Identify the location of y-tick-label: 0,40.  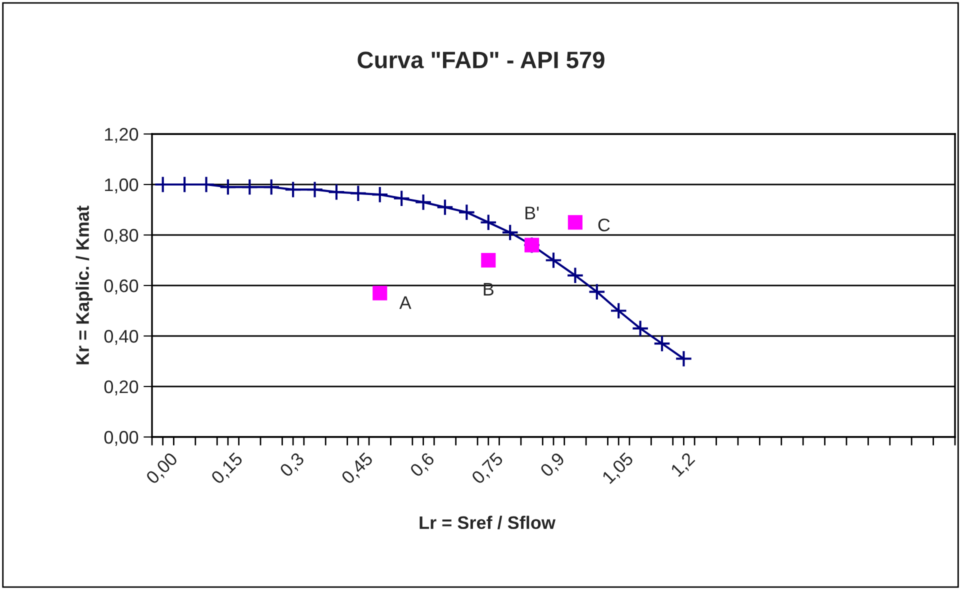
(121, 337).